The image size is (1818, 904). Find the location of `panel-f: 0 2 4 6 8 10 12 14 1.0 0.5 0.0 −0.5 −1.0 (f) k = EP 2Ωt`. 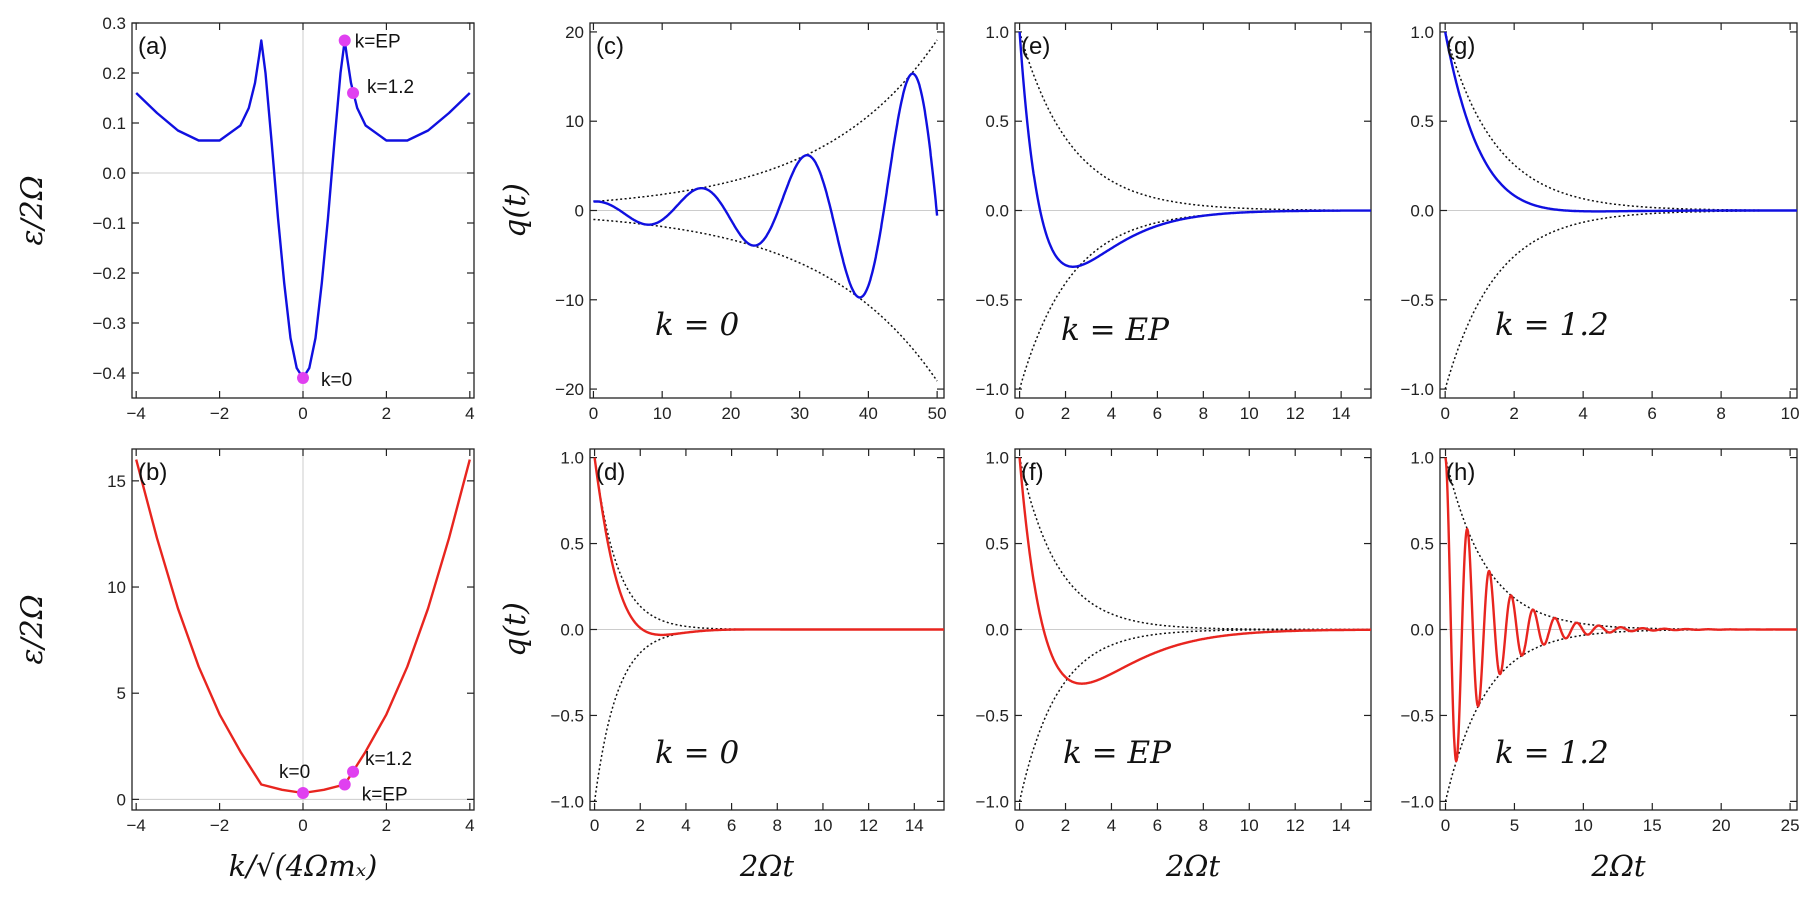

panel-f: 0 2 4 6 8 10 12 14 1.0 0.5 0.0 −0.5 −1.0 (f) k = EP 2Ωt is located at coordinates (1173, 665).